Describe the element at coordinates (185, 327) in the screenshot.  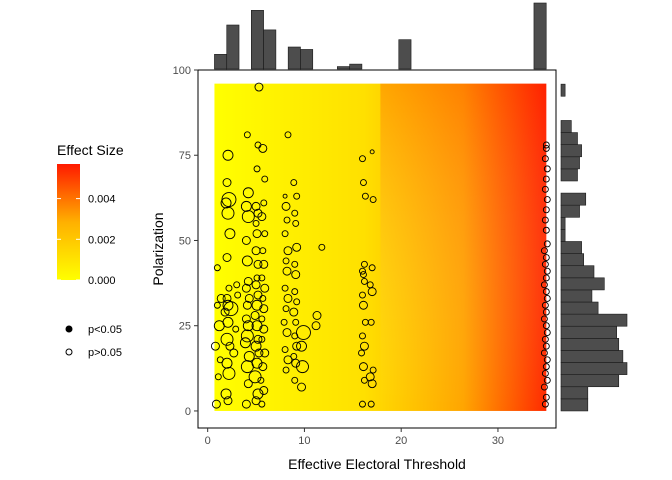
I see `y-tick-label: 25` at that location.